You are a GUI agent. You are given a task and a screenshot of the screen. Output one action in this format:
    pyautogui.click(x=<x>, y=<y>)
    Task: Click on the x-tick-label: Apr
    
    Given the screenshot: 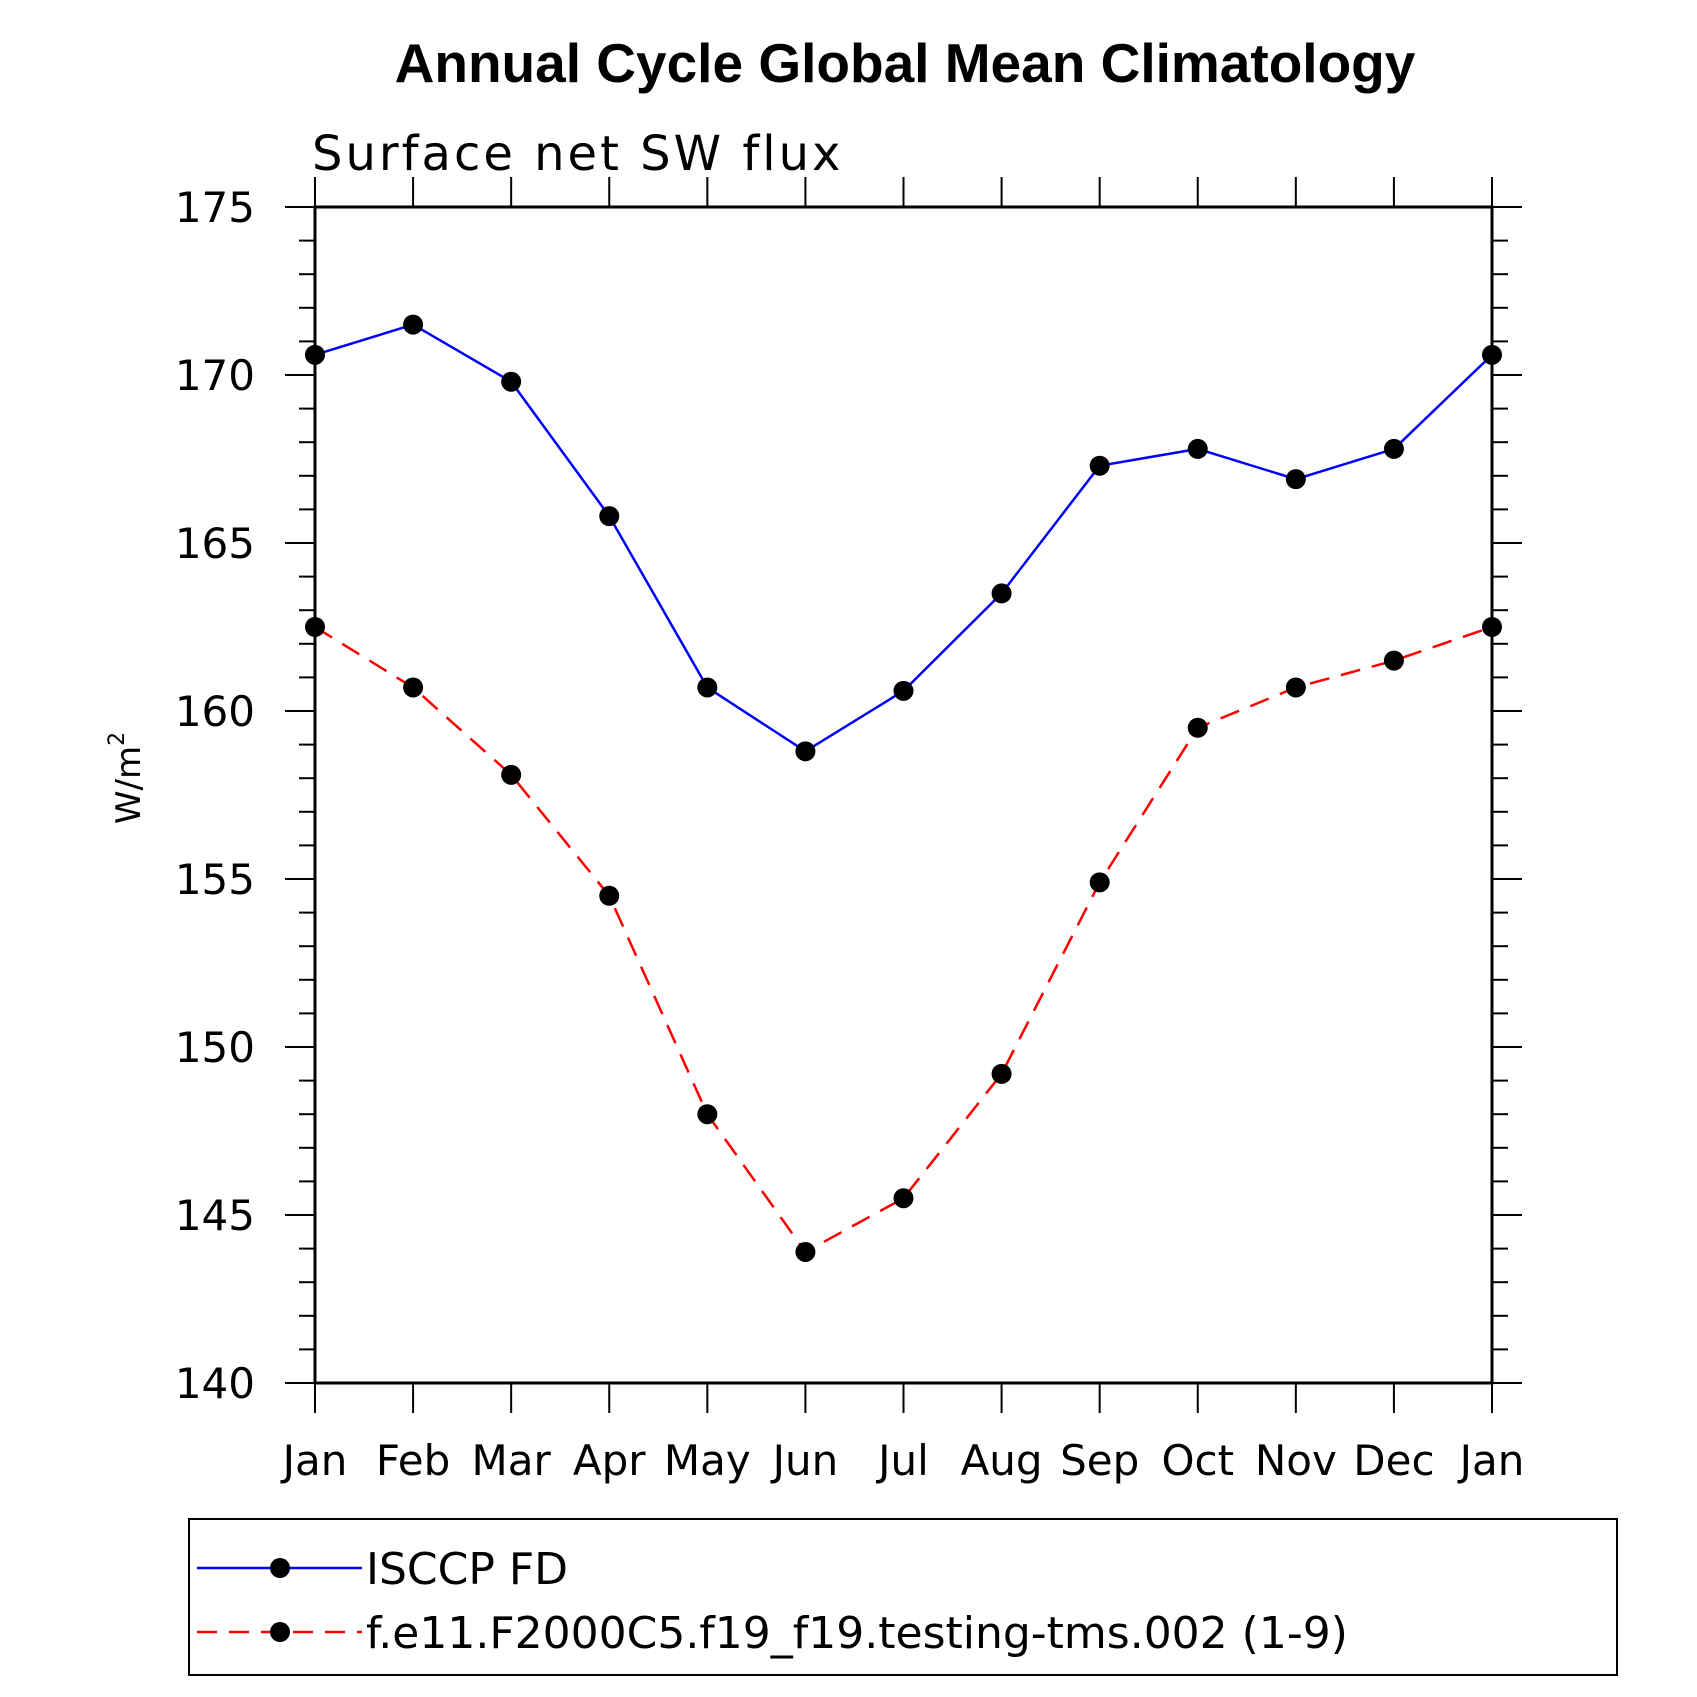 What is the action you would take?
    pyautogui.click(x=609, y=1460)
    